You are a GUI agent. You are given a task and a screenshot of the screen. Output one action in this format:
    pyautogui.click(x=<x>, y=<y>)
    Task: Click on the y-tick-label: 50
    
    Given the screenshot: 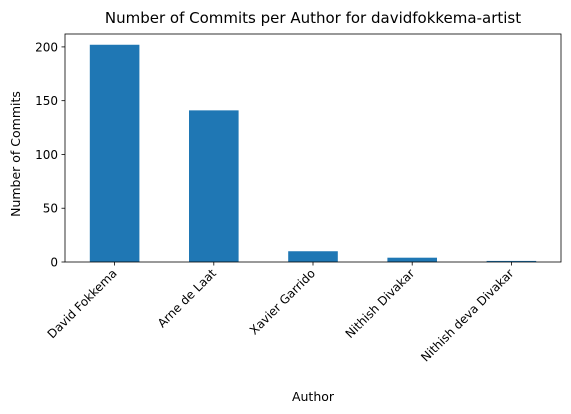 What is the action you would take?
    pyautogui.click(x=50, y=209)
    